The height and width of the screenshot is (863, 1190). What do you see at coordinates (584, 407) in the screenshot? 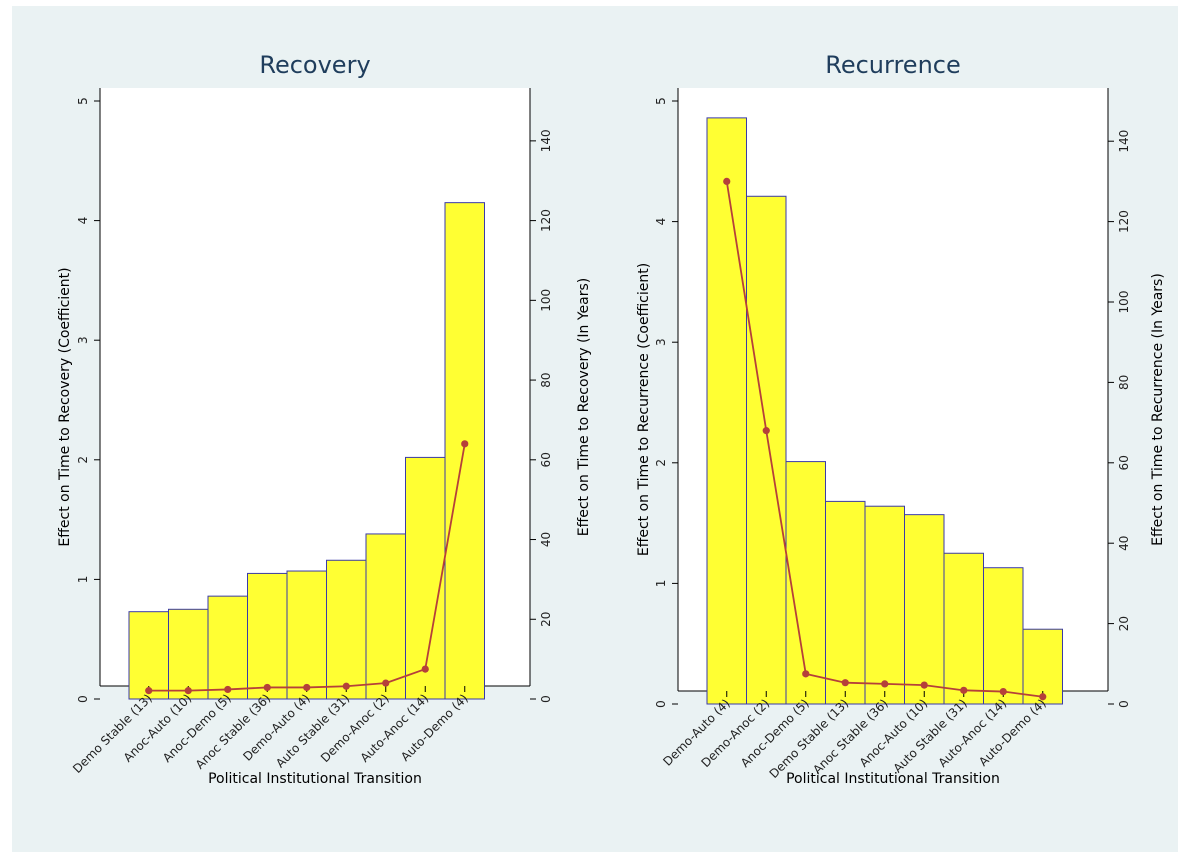
I see `y2-axis-title: Effect on Time to Recovery (In Years)` at bounding box center [584, 407].